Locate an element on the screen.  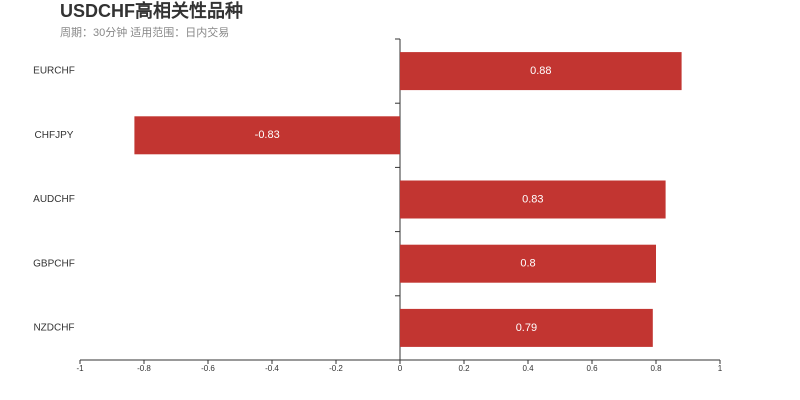
x-tick-label: 1 is located at coordinates (720, 368).